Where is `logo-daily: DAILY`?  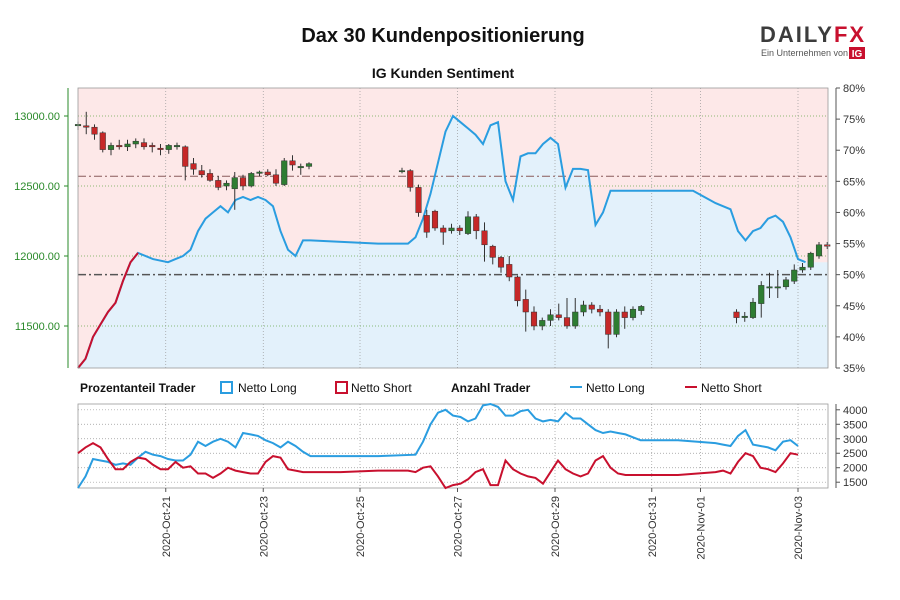
logo-daily: DAILY is located at coordinates (797, 34).